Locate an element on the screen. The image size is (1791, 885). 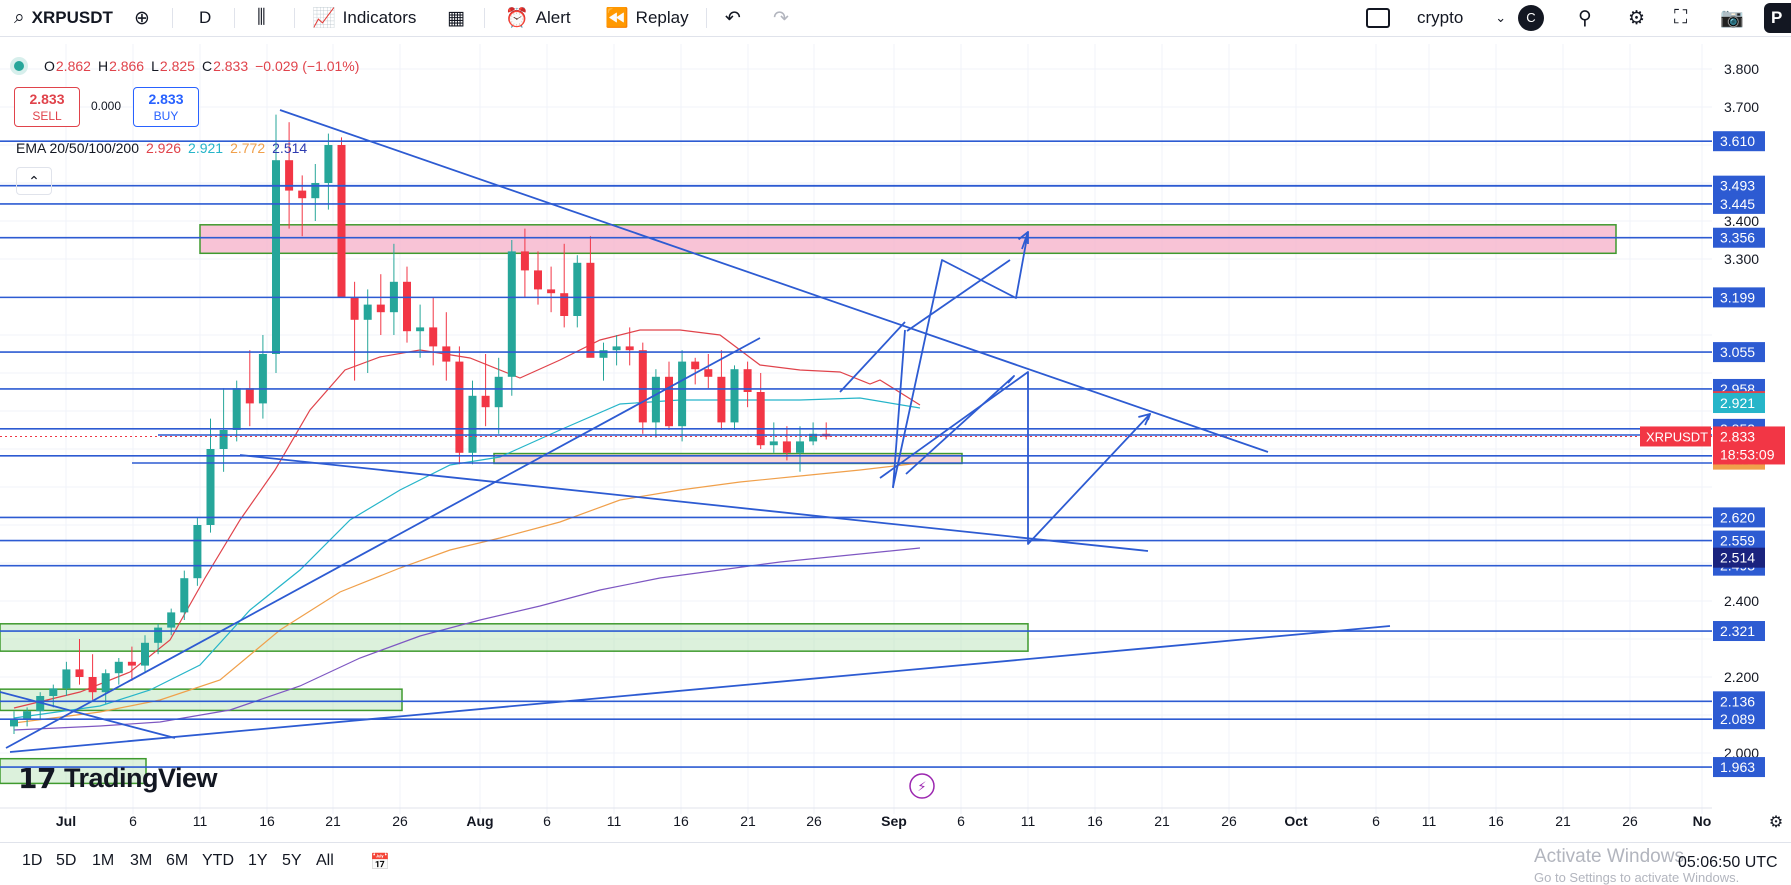
ema50-value: 2.921 is located at coordinates (206, 148).